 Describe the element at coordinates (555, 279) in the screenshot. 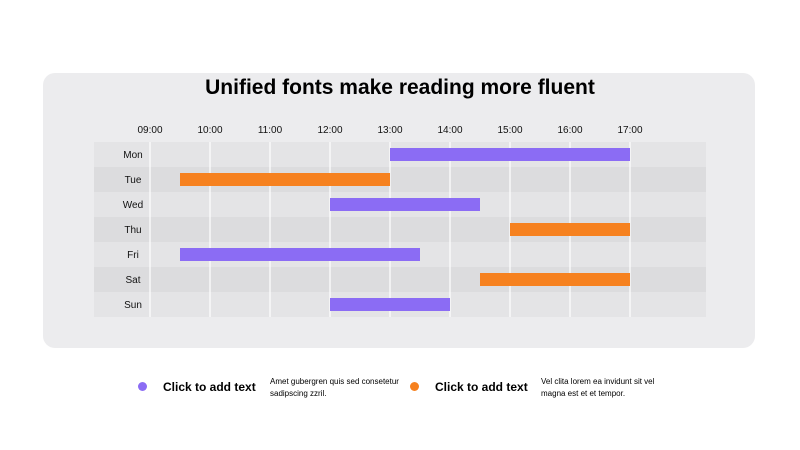

I see `bar-sat` at that location.